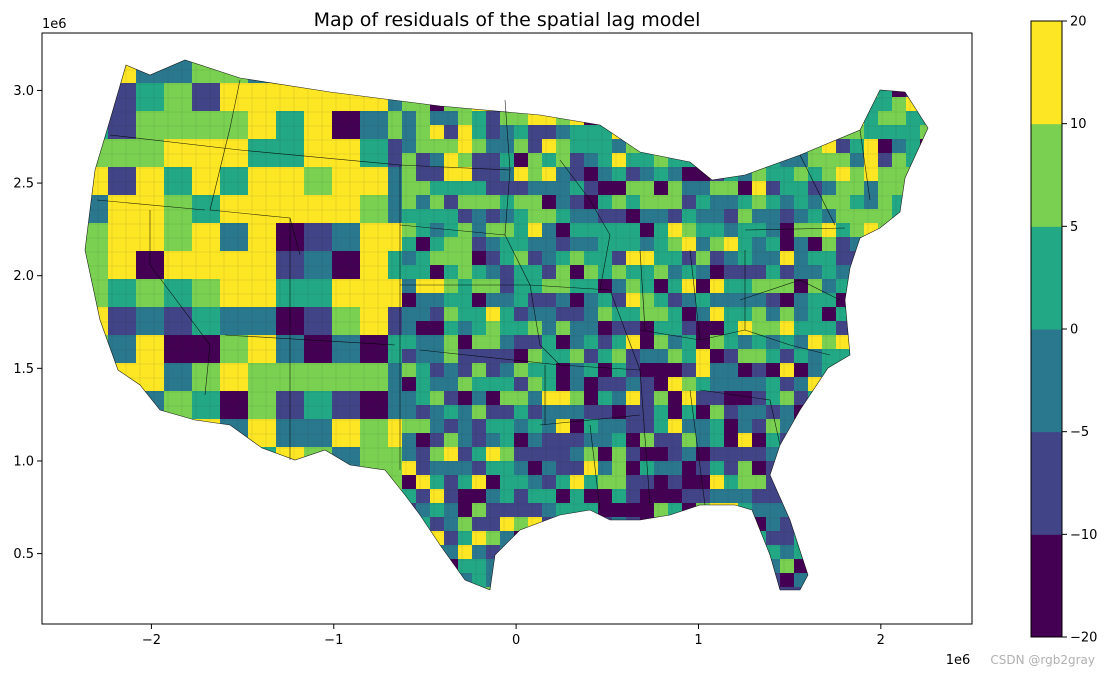  What do you see at coordinates (1083, 535) in the screenshot?
I see `colorbar-tick-label: −10` at bounding box center [1083, 535].